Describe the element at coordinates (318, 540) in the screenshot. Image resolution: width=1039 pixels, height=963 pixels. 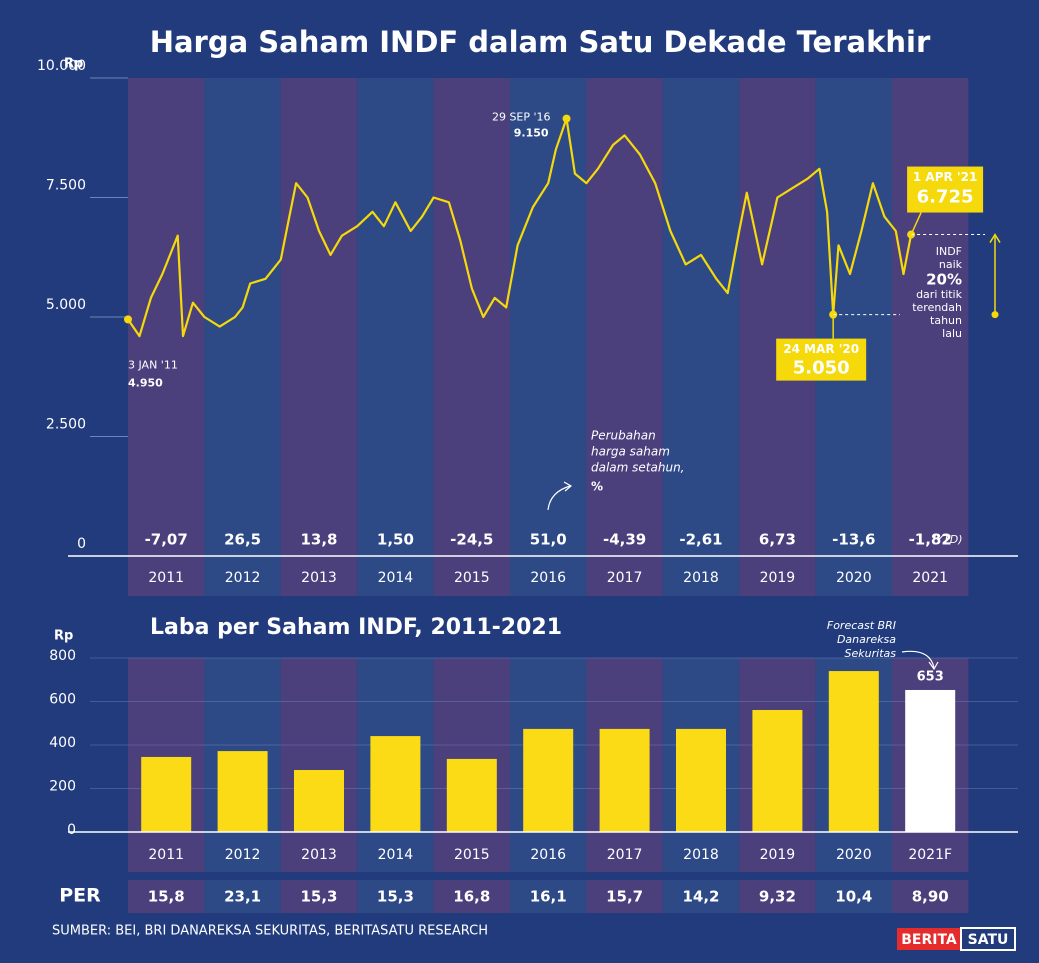
I see `change-label: 13,8` at that location.